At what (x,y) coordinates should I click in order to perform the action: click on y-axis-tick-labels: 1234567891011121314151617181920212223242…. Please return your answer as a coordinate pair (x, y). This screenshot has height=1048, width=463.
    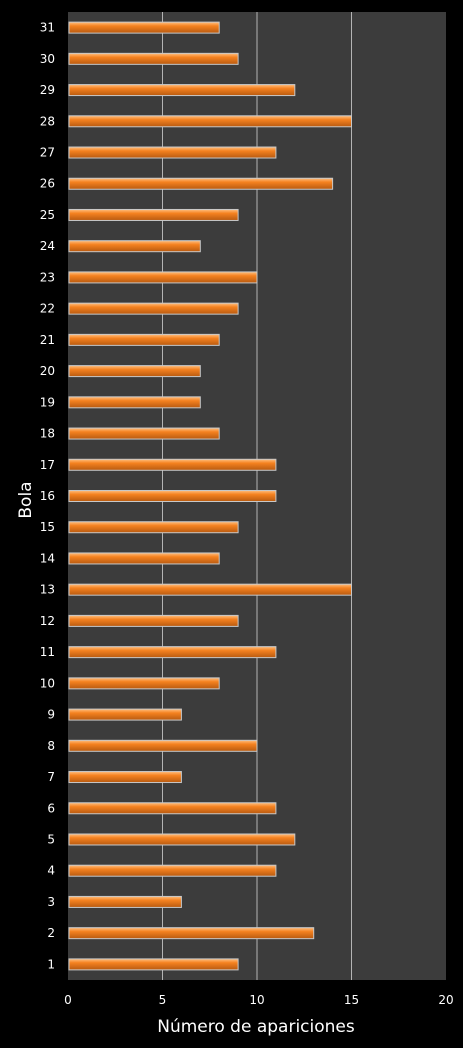
    Looking at the image, I should click on (47, 496).